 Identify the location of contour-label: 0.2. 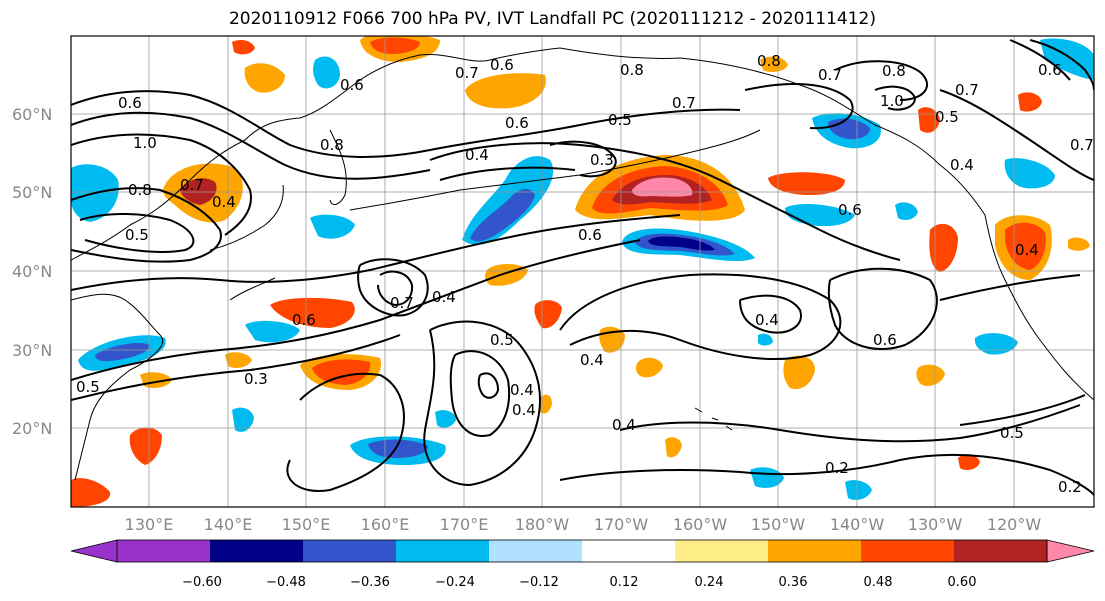
(837, 468).